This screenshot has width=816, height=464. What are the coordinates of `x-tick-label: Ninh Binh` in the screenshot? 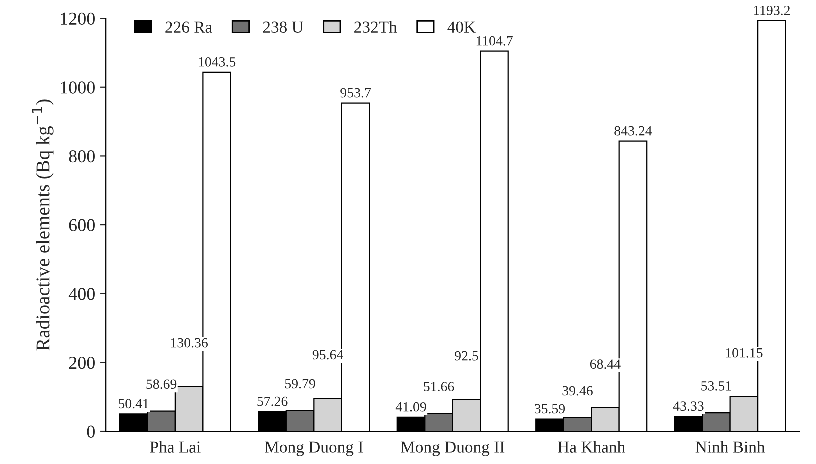 It's located at (731, 447).